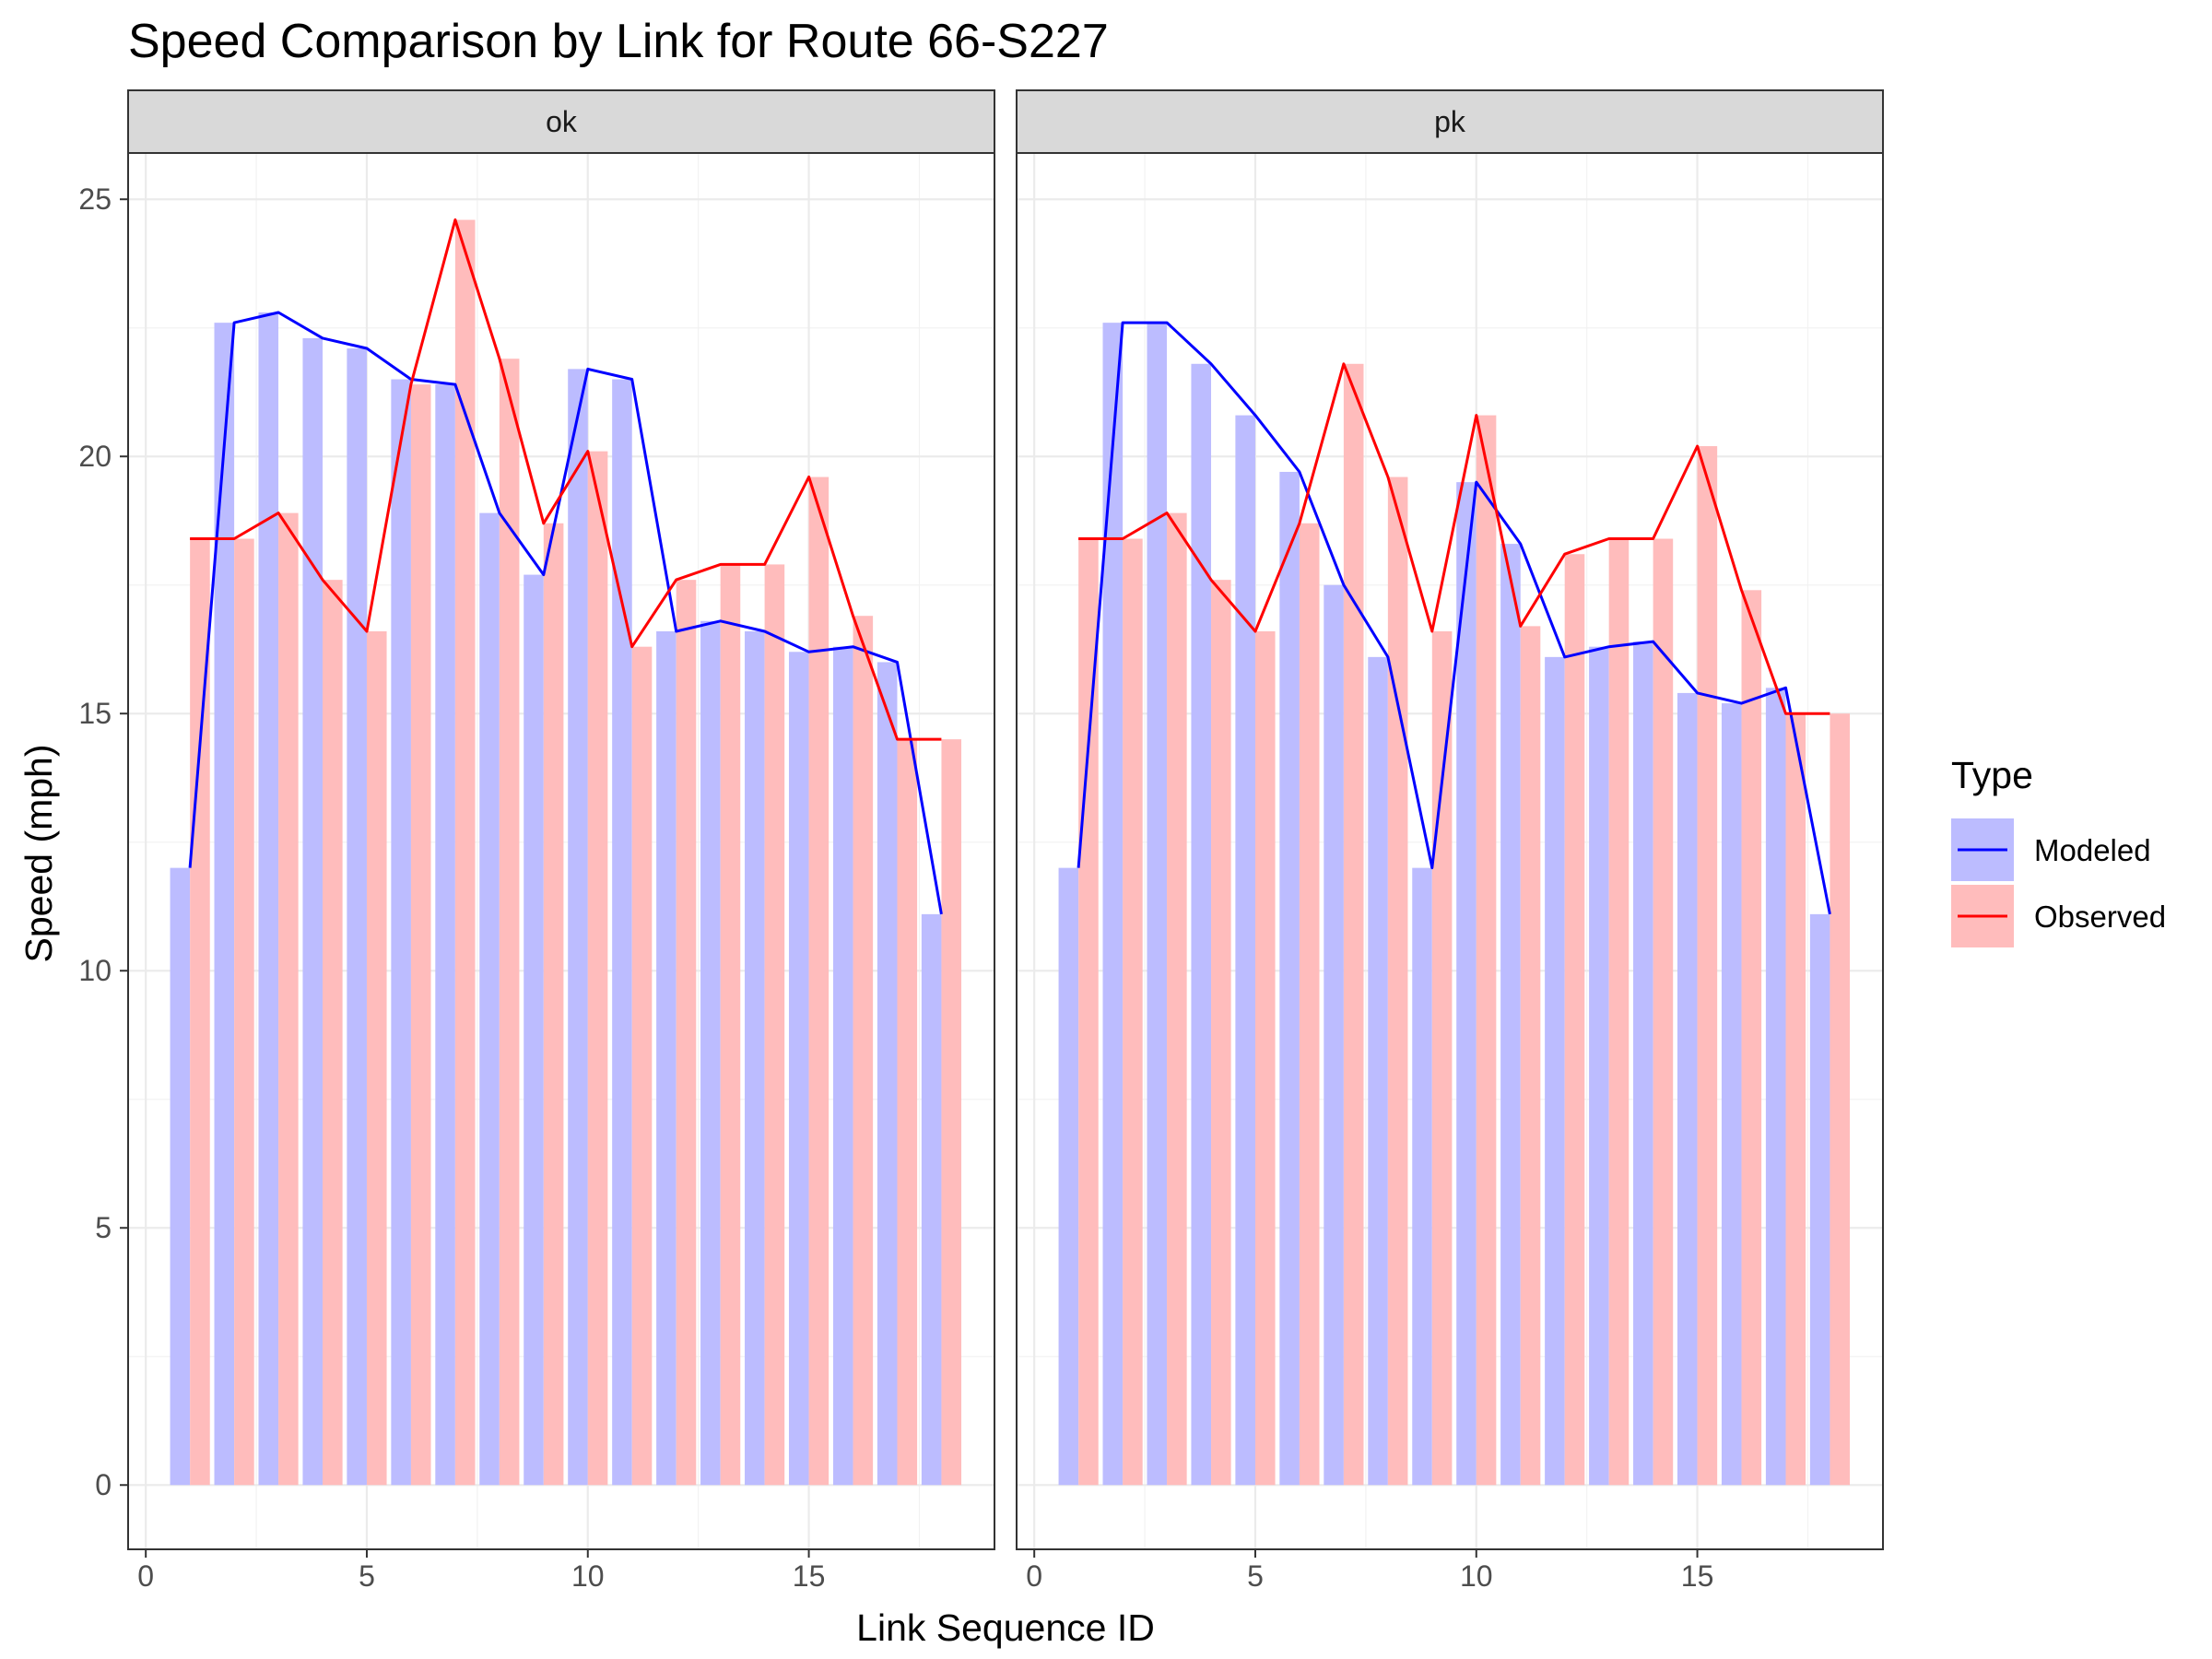  What do you see at coordinates (2092, 850) in the screenshot?
I see `legend-label: Modeled` at bounding box center [2092, 850].